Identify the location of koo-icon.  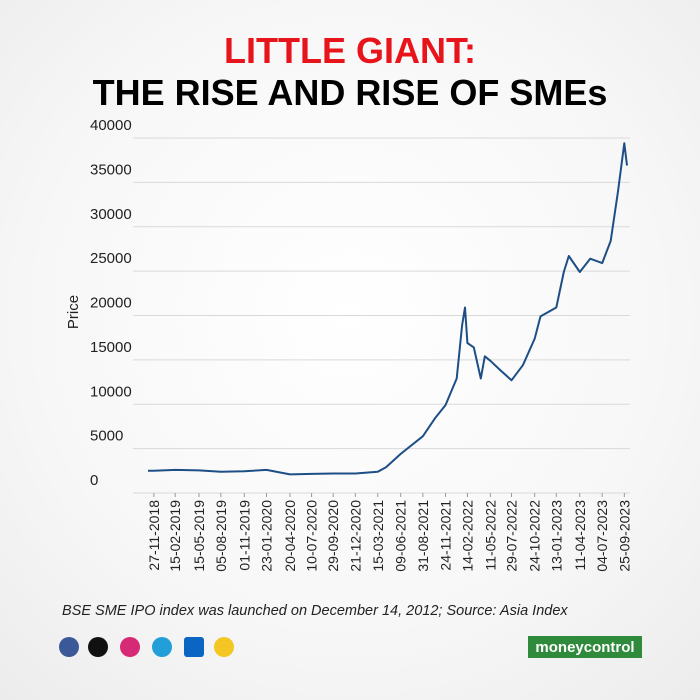
(224, 647).